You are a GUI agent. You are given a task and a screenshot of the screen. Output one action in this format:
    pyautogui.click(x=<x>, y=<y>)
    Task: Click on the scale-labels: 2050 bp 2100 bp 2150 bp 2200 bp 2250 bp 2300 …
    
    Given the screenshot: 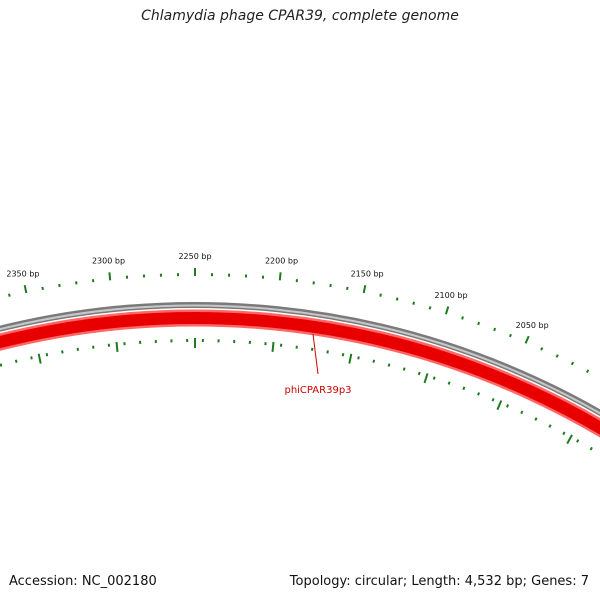 What is the action you would take?
    pyautogui.click(x=277, y=291)
    